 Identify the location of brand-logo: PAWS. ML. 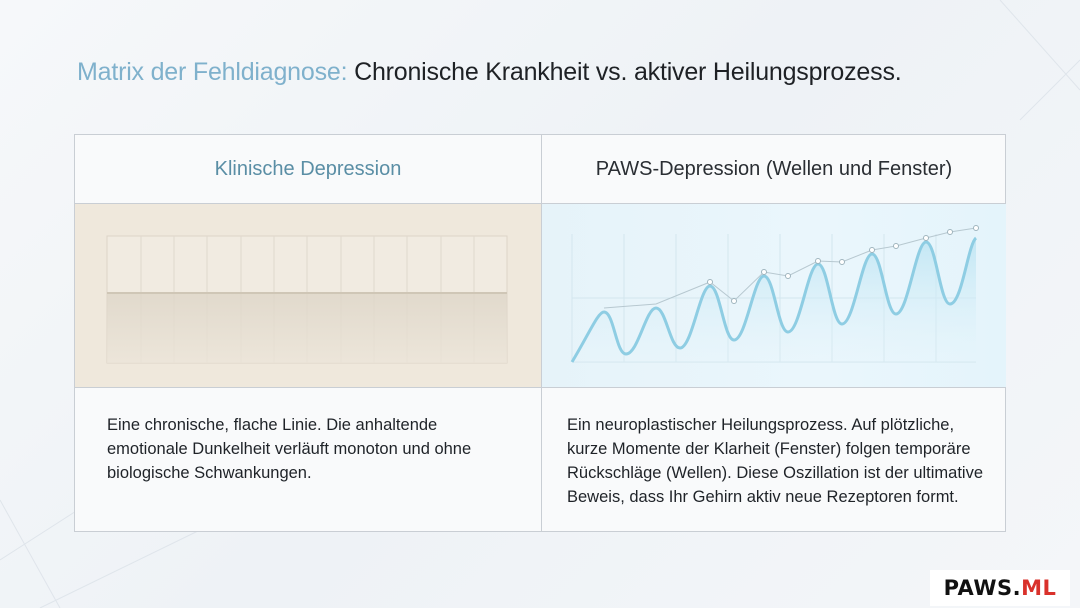
(1000, 588).